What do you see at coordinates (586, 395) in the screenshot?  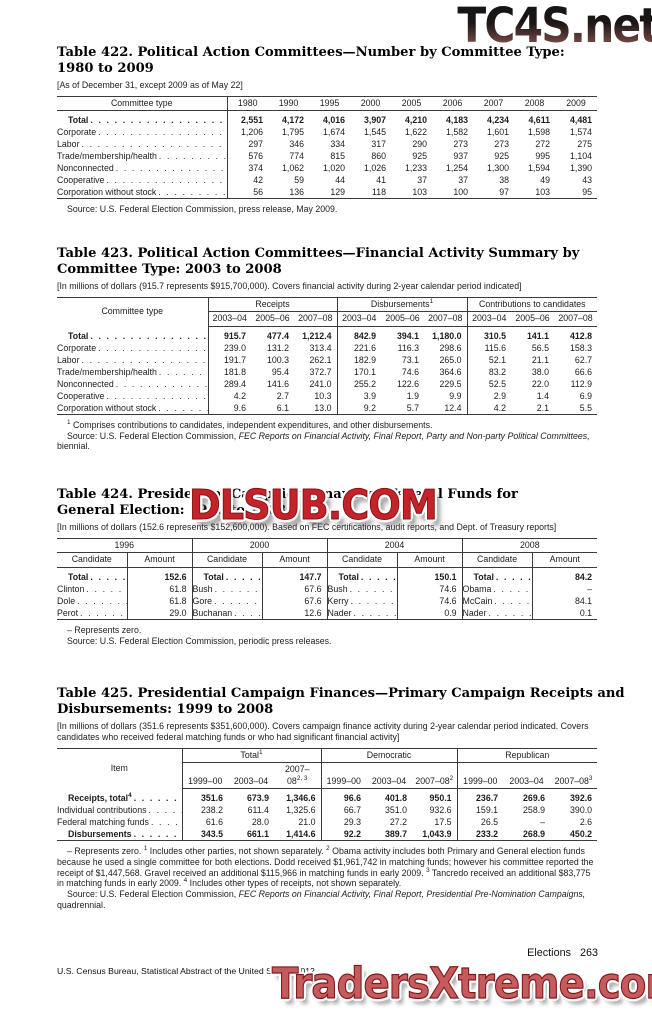 I see `value-cell: 6.9` at bounding box center [586, 395].